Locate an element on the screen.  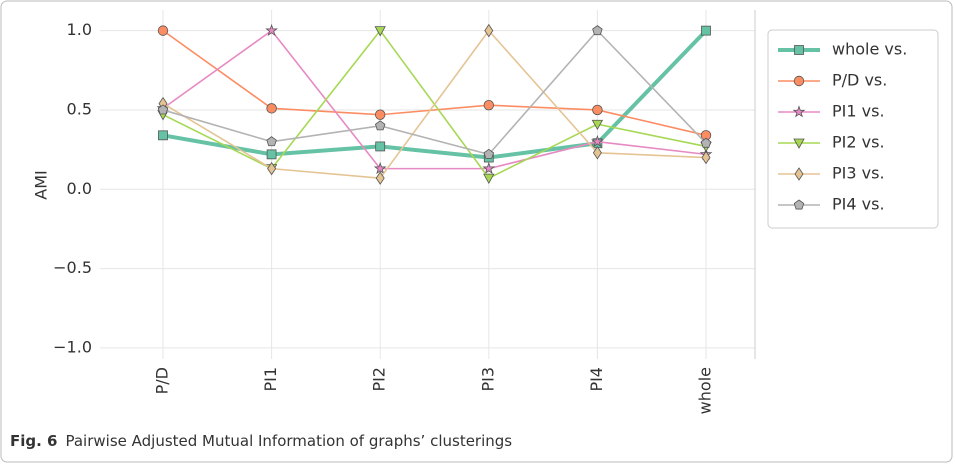
y-axis-label: AMI is located at coordinates (41, 184).